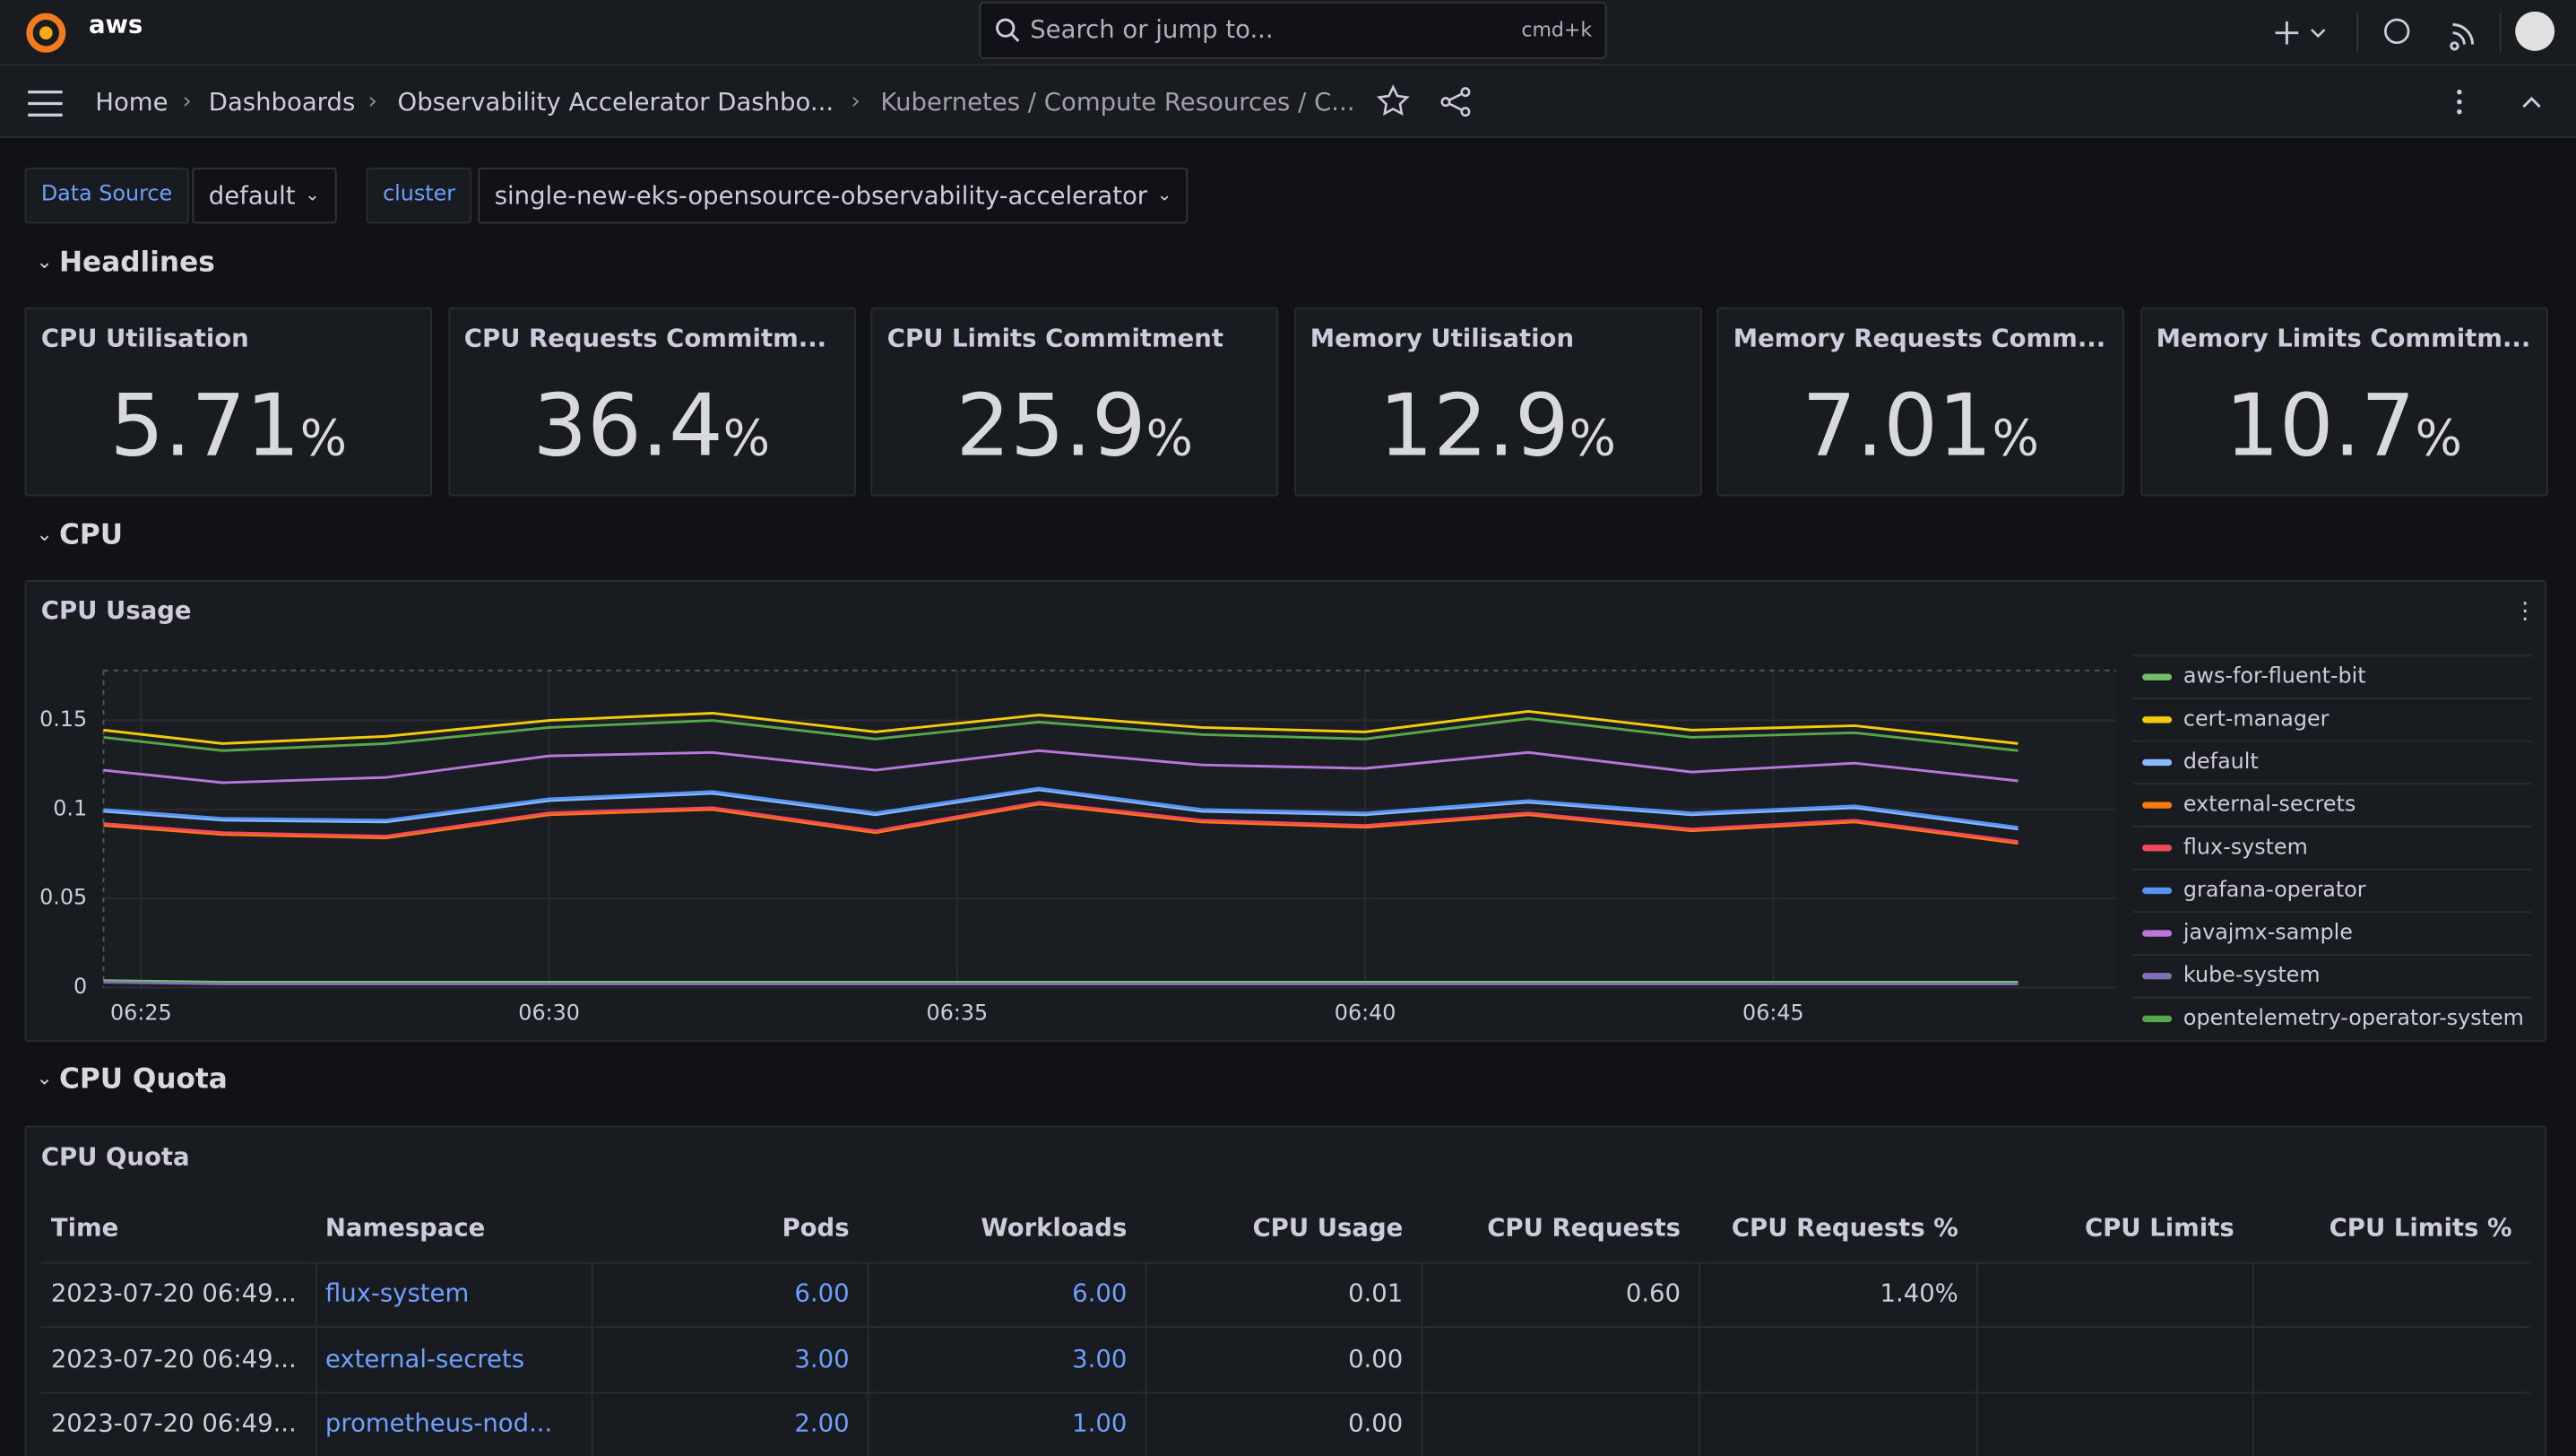  Describe the element at coordinates (1844, 1227) in the screenshot. I see `column-header: CPU Requests %` at that location.